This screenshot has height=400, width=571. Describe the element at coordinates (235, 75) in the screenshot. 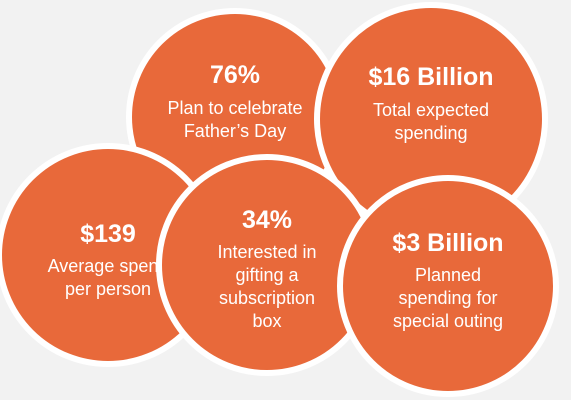

I see `stat-value: 76%` at that location.